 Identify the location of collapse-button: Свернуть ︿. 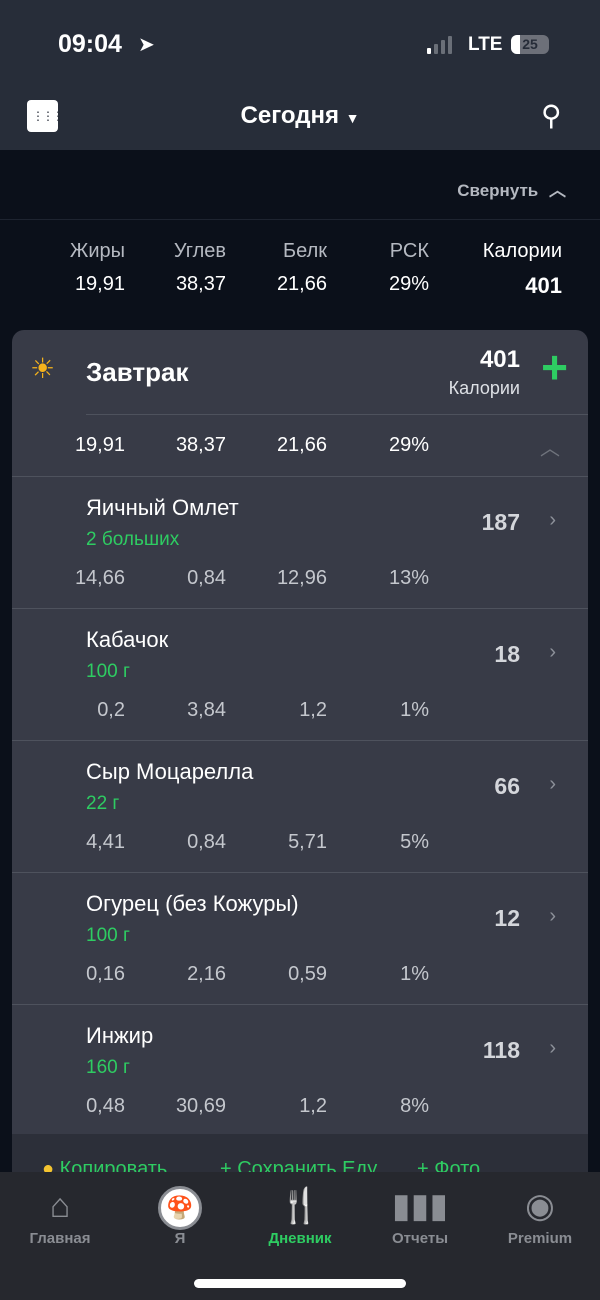
(511, 188).